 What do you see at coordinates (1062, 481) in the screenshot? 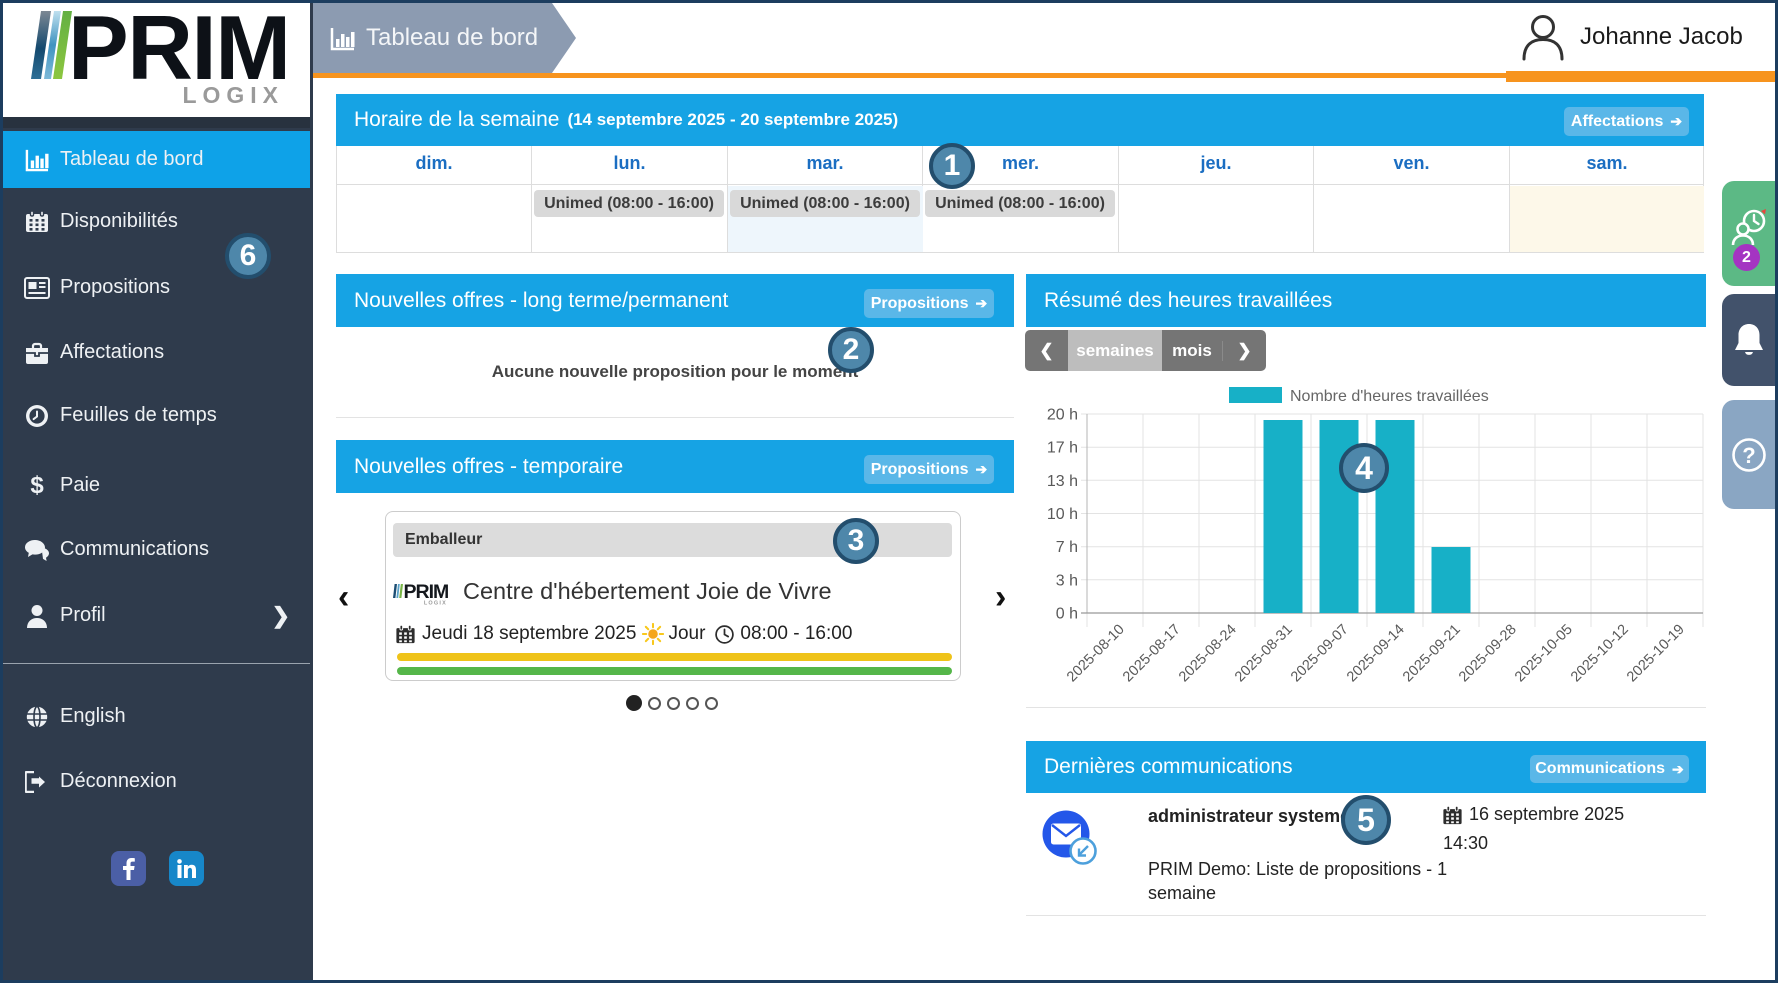
I see `svg-text: 13 h` at bounding box center [1062, 481].